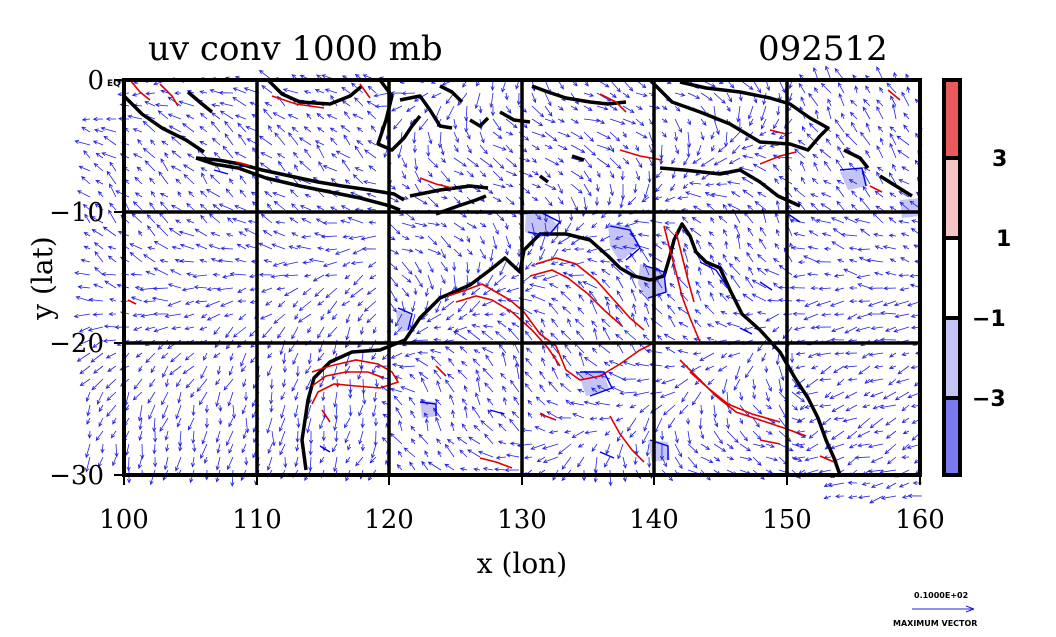  I want to click on colorbar-tick-label: −1, so click(989, 319).